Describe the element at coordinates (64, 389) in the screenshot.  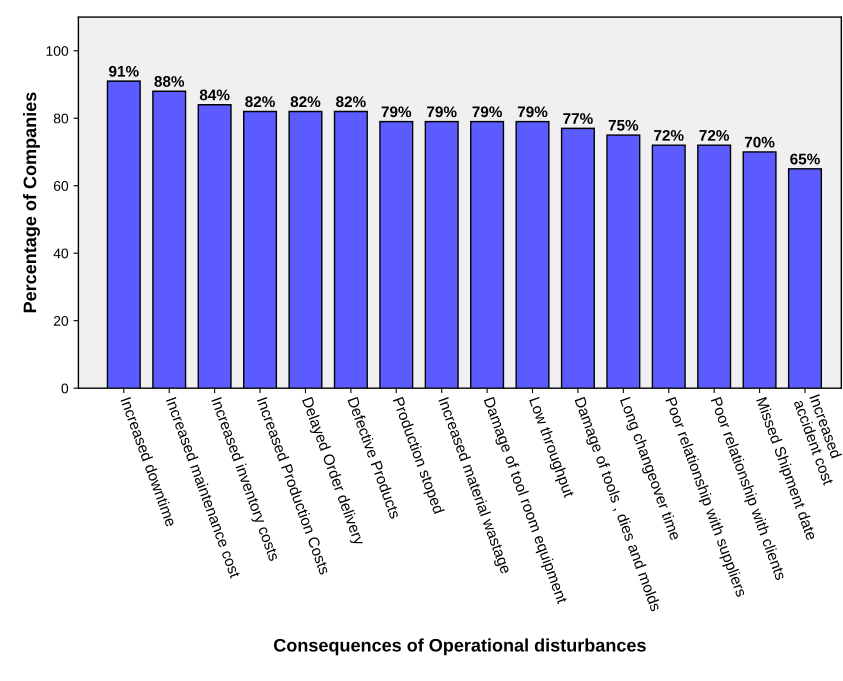
I see `y-tick-label: 0` at that location.